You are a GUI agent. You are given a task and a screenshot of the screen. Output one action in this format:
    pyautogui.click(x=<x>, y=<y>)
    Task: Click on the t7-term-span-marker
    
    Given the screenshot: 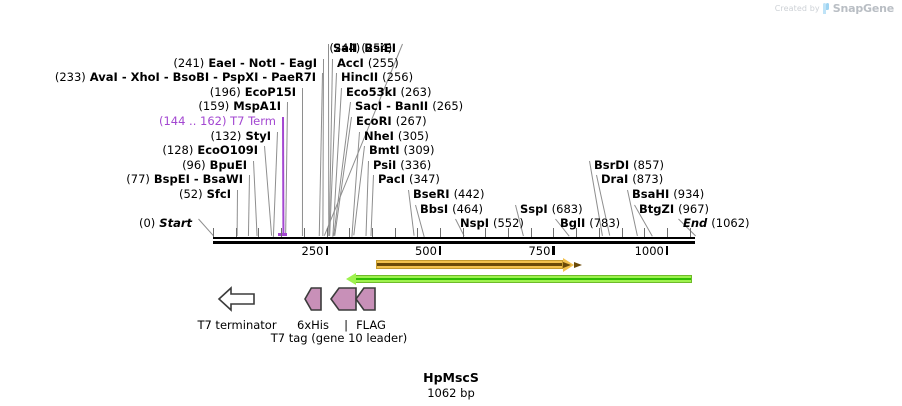 What is the action you would take?
    pyautogui.click(x=282, y=234)
    